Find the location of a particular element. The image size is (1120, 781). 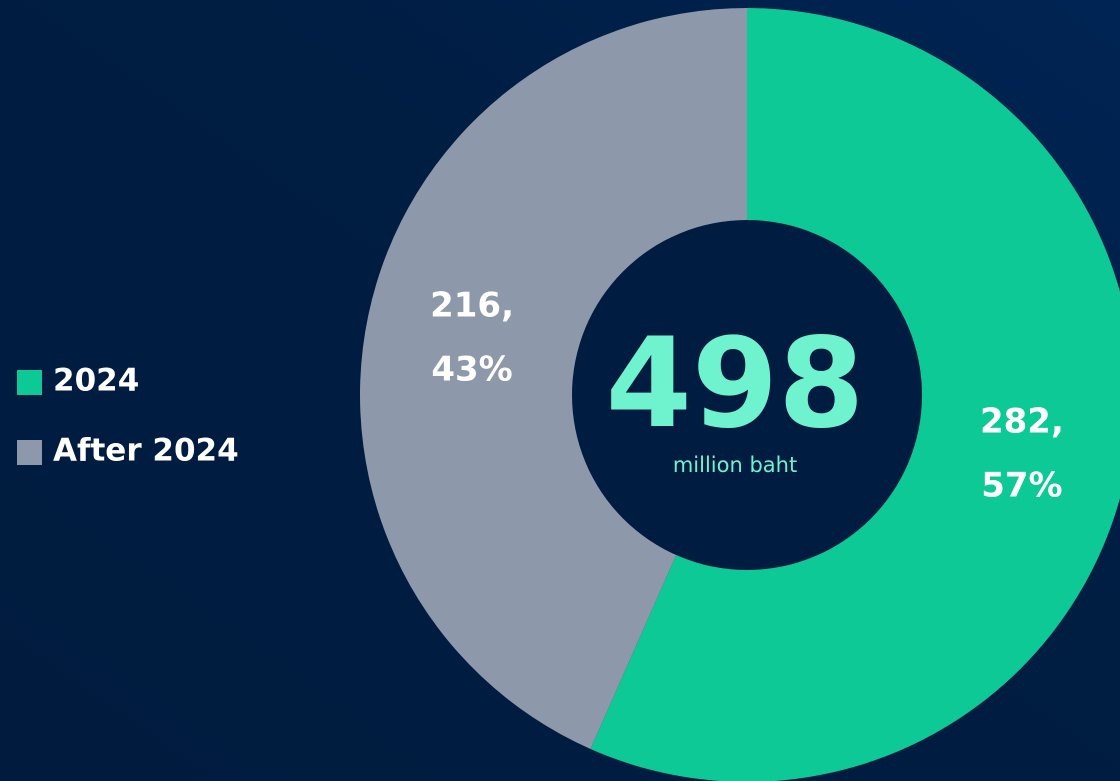

value-label: 282, is located at coordinates (1022, 422).